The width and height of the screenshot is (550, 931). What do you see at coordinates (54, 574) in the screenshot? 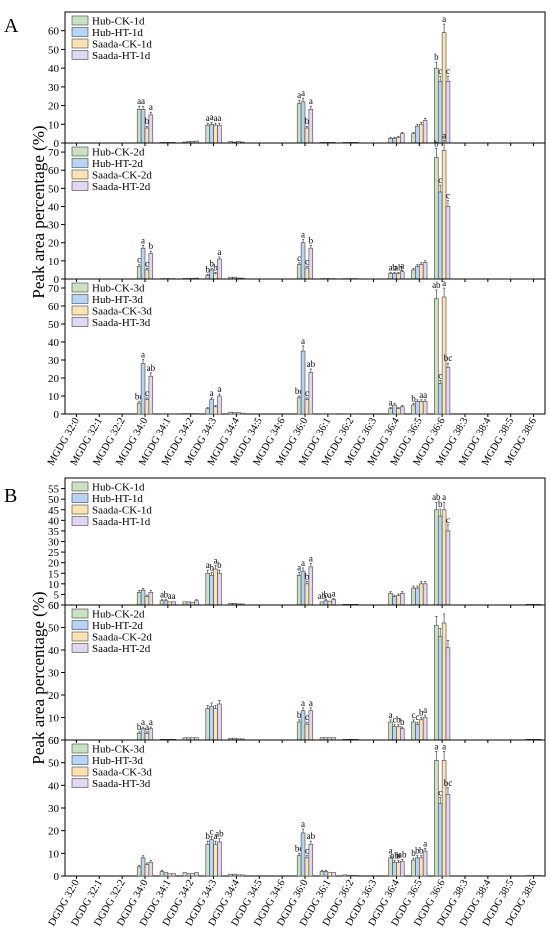
I see `y-tick-label: 15` at bounding box center [54, 574].